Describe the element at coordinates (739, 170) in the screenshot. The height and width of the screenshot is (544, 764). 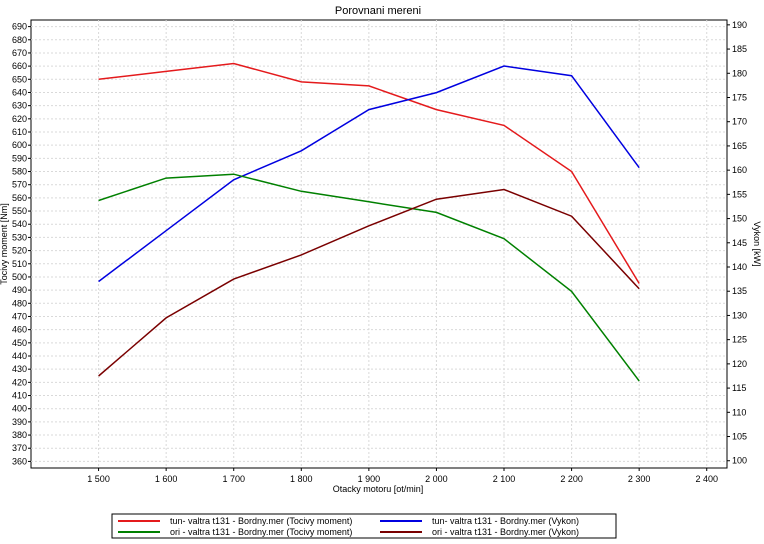
I see `right-tick-label: 160` at that location.